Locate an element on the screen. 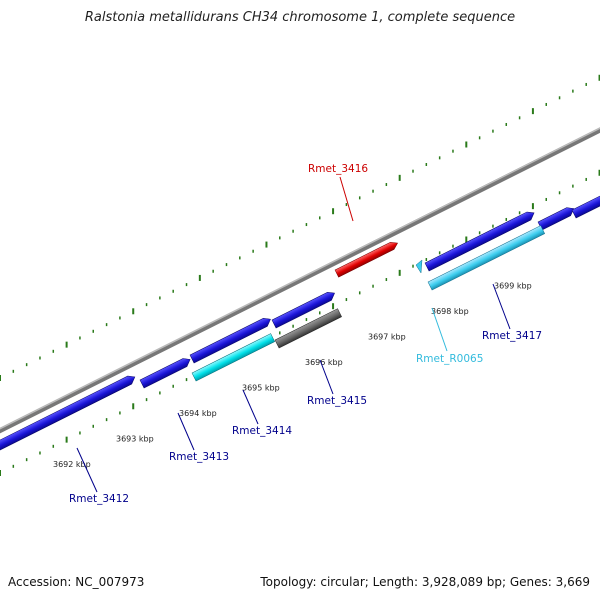  gene-rmet3414 is located at coordinates (233, 357).